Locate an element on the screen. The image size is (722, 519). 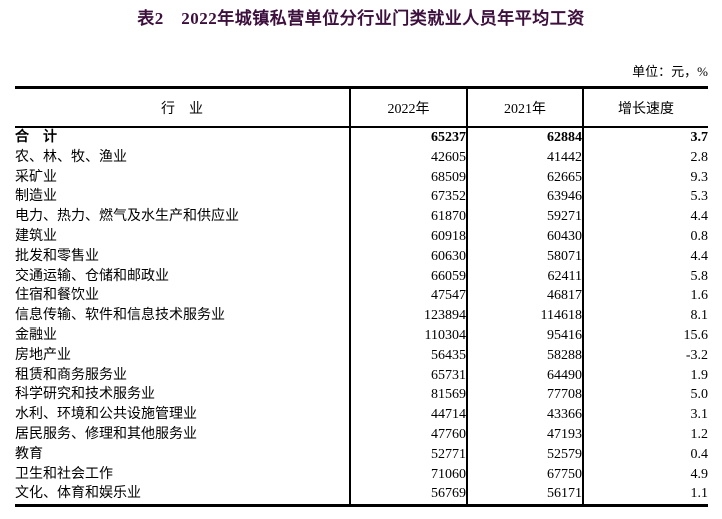
industry-name-cell: 农、林、牧、渔业 is located at coordinates (71, 157).